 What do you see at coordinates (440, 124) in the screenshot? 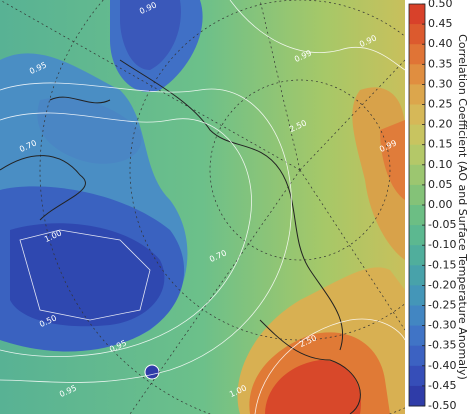
I see `colorbar-tick-label: 0.20` at bounding box center [440, 124].